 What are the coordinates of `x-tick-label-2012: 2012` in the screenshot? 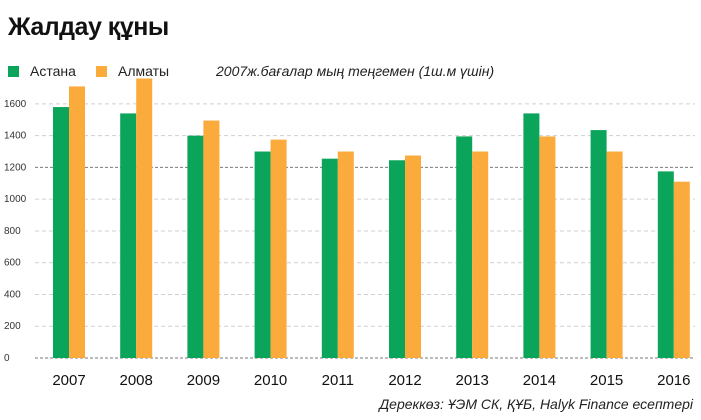 It's located at (404, 380).